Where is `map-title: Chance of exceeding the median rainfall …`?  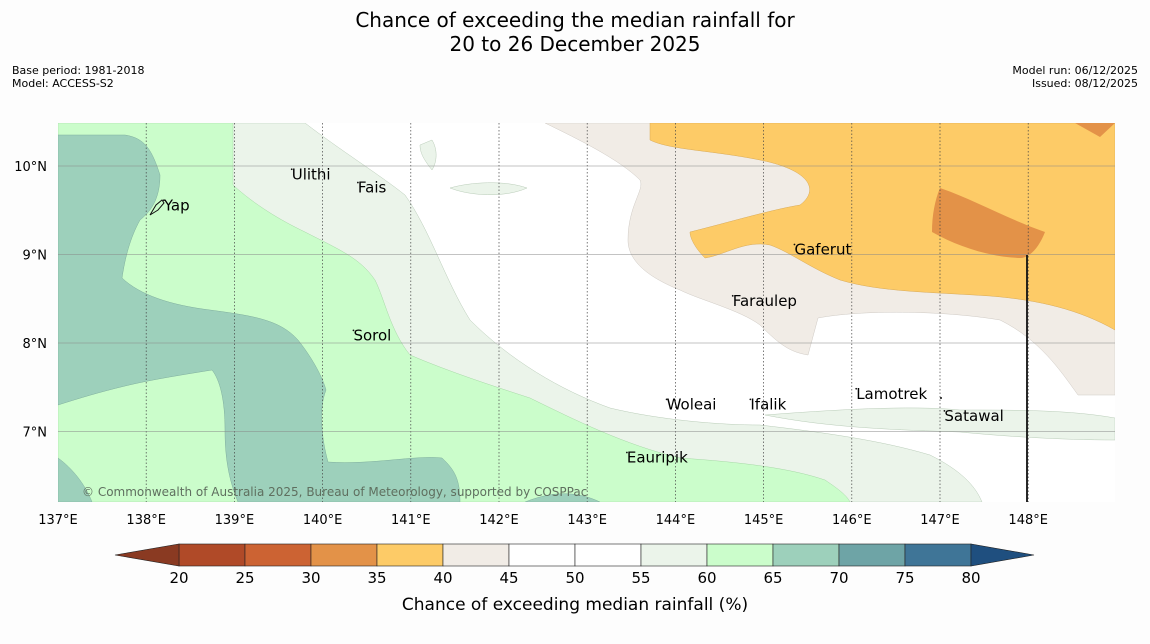
map-title: Chance of exceeding the median rainfall … is located at coordinates (575, 32).